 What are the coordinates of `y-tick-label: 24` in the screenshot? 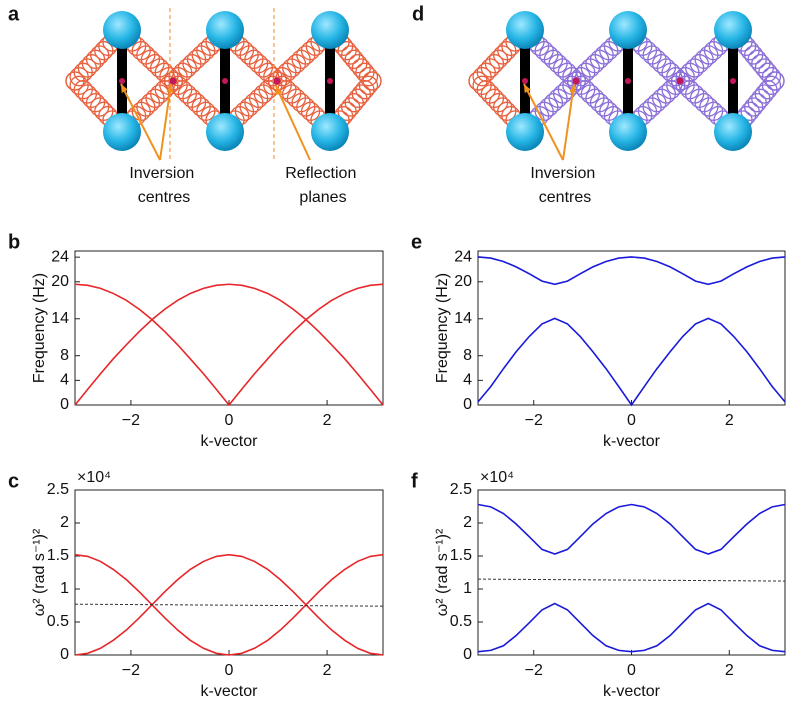 It's located at (463, 256).